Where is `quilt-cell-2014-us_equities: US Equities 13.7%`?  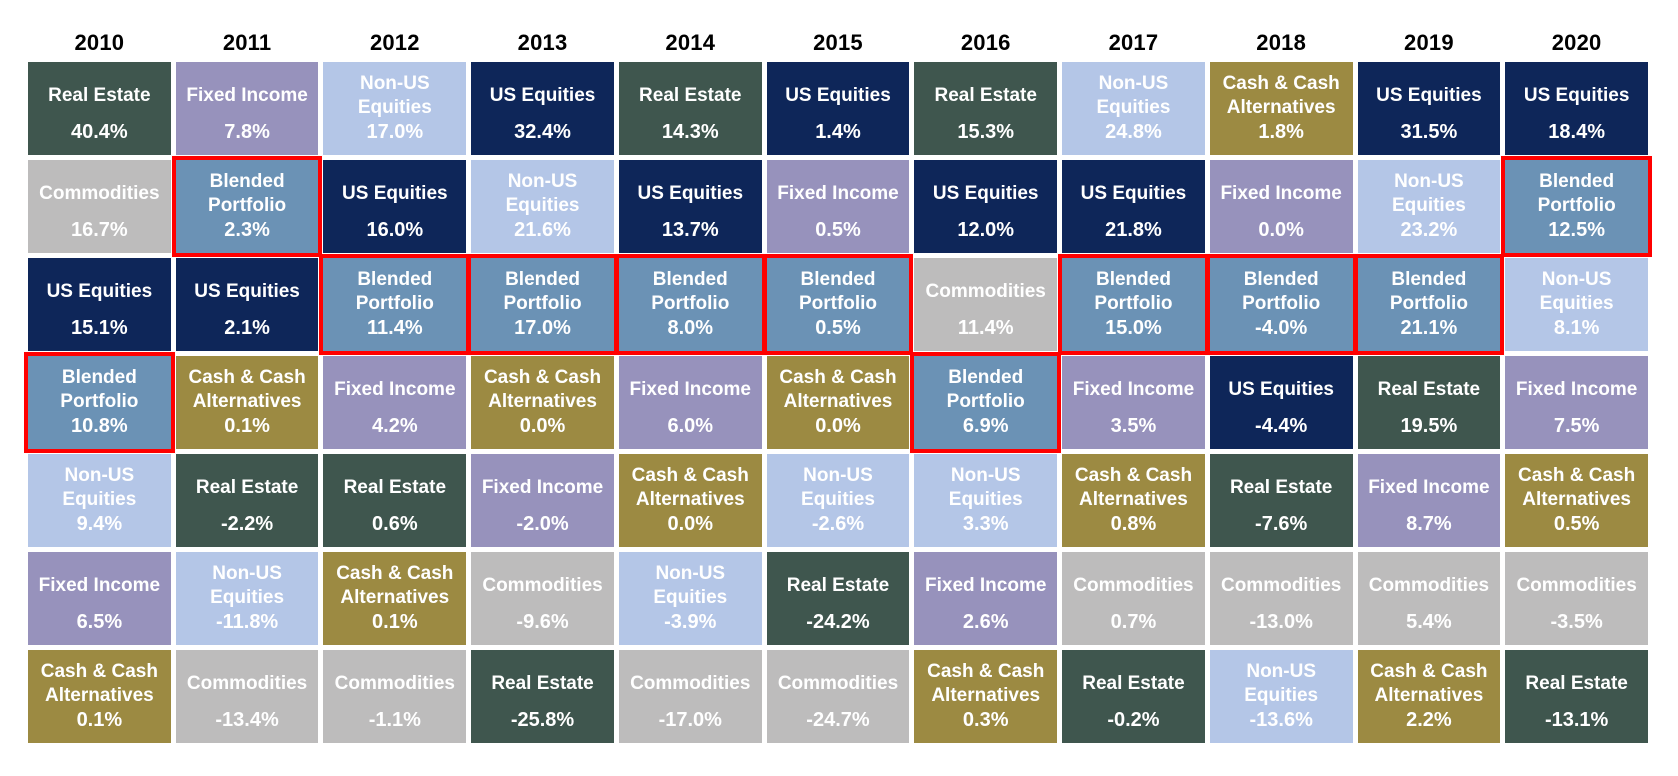 quilt-cell-2014-us_equities: US Equities 13.7% is located at coordinates (690, 206).